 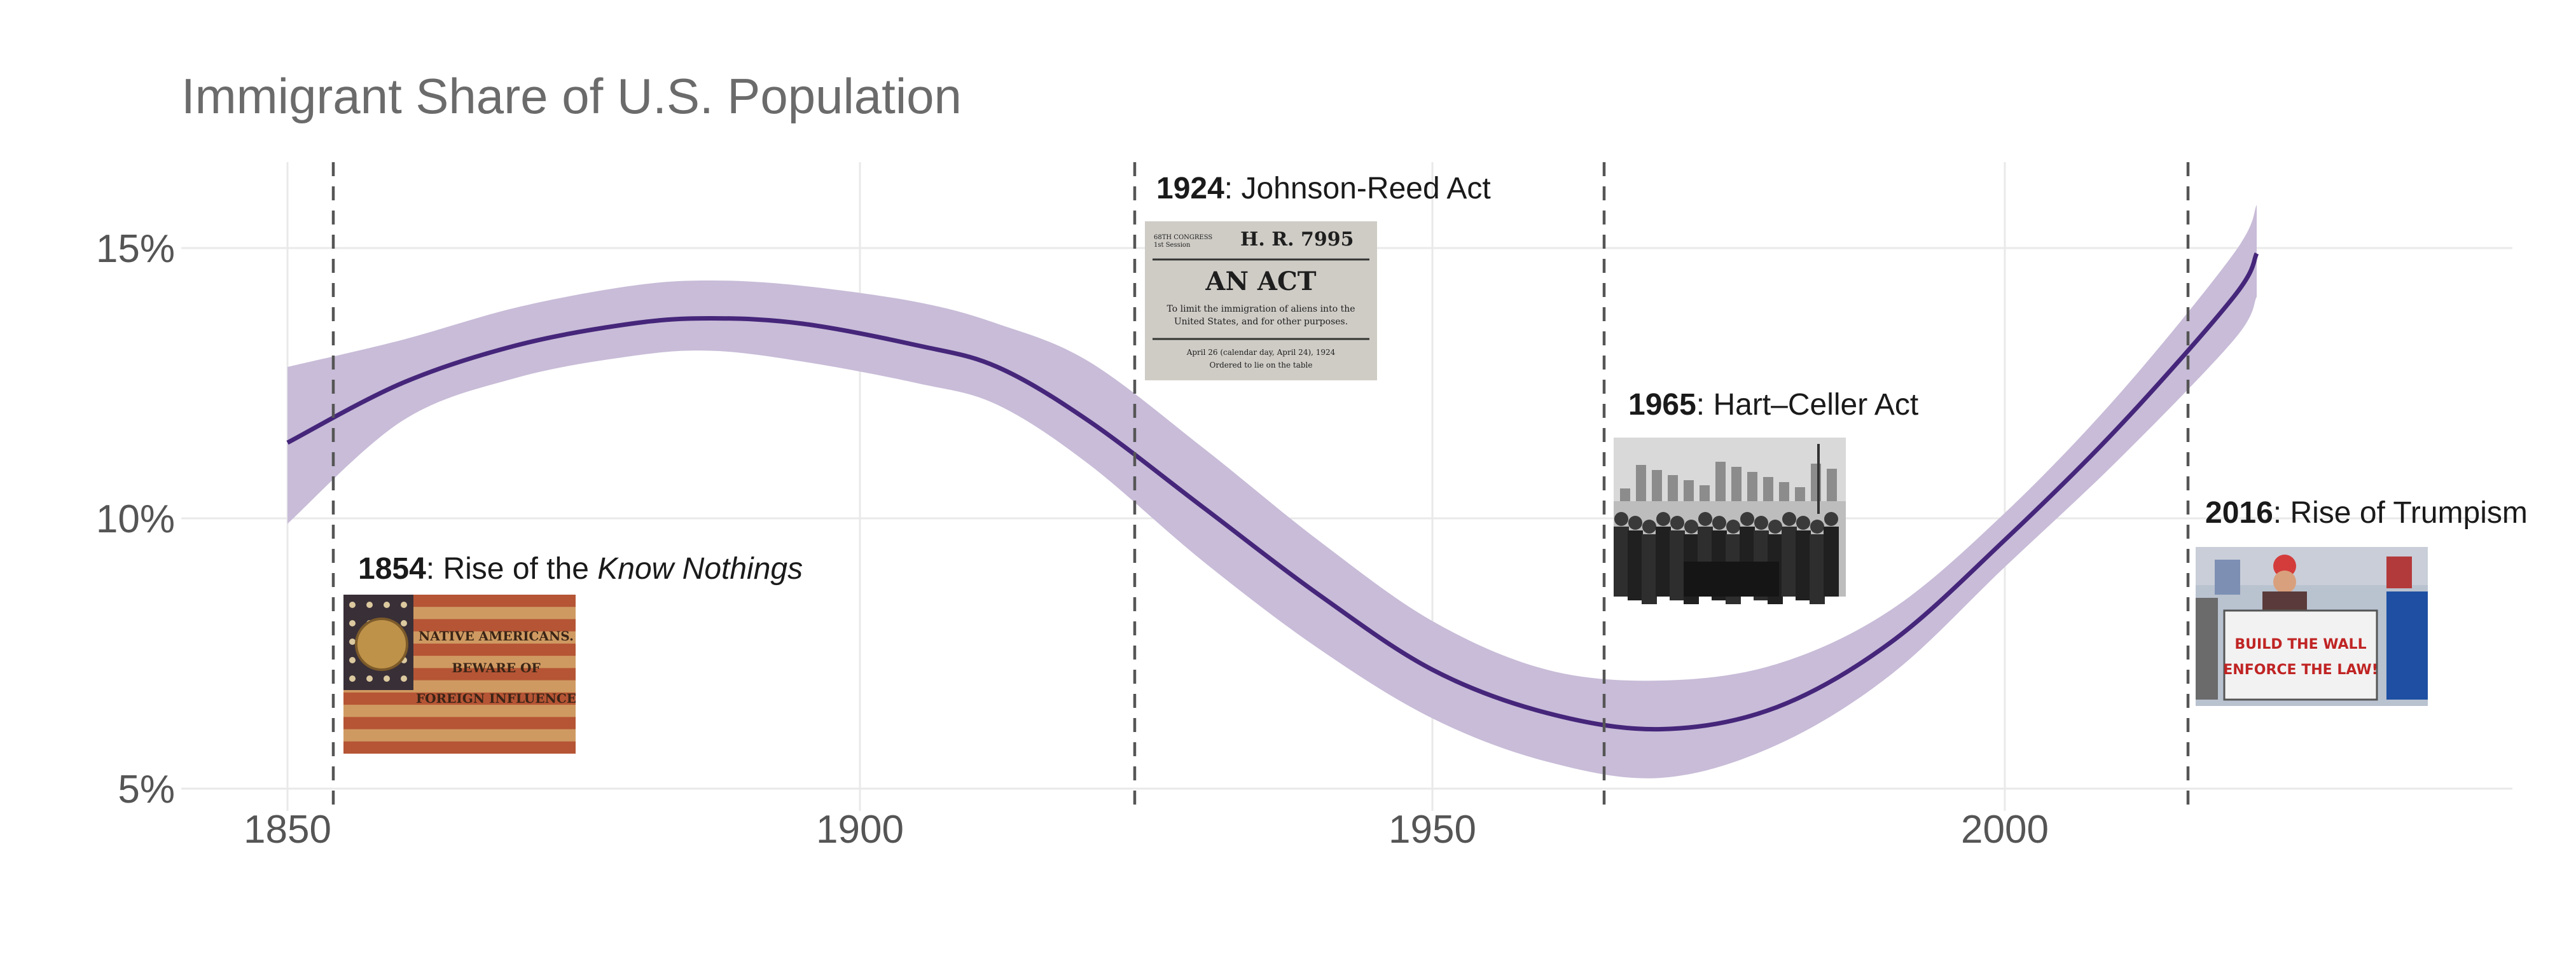 I want to click on y-tick-label: 5%, so click(x=146, y=790).